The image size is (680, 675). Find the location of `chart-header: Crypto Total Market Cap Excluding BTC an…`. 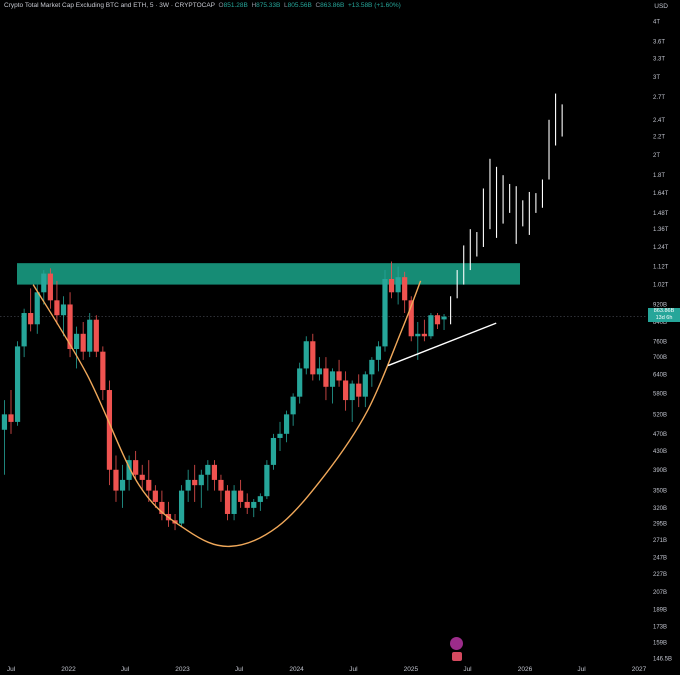

chart-header: Crypto Total Market Cap Excluding BTC an… is located at coordinates (202, 5).